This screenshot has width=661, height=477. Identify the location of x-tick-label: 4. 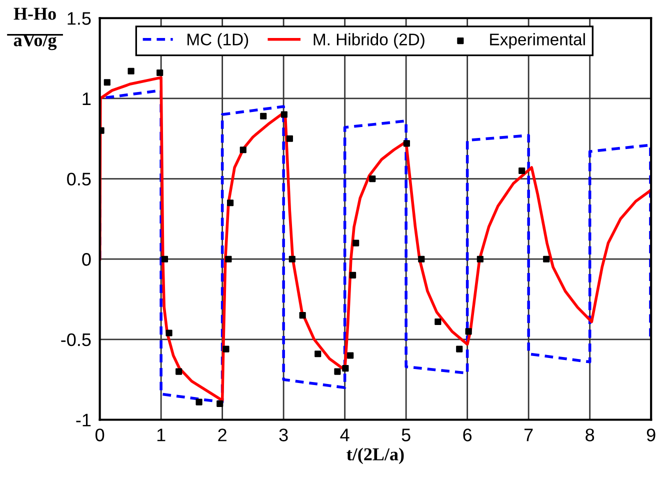
(345, 435).